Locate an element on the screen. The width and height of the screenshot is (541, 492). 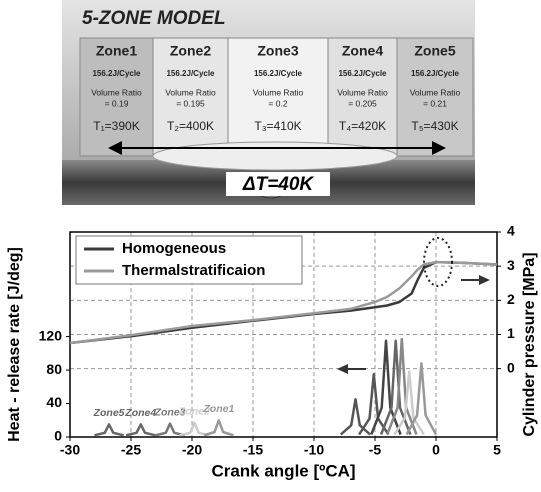
zone-ratio: = 0.2 is located at coordinates (277, 103).